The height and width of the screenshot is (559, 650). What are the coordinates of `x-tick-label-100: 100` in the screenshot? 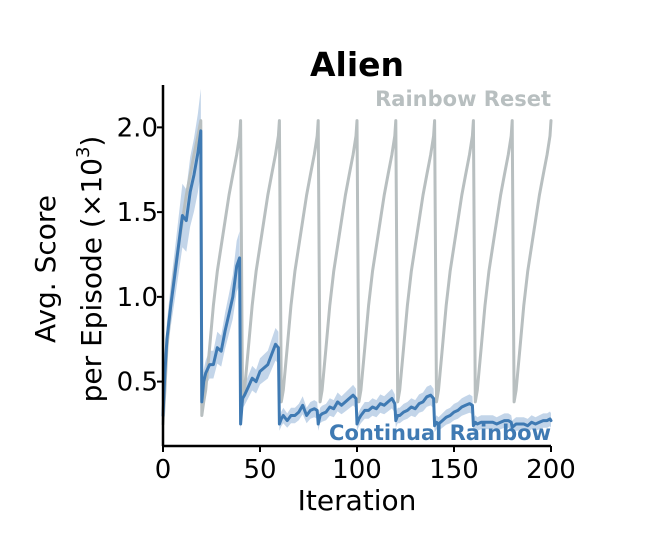 It's located at (357, 470).